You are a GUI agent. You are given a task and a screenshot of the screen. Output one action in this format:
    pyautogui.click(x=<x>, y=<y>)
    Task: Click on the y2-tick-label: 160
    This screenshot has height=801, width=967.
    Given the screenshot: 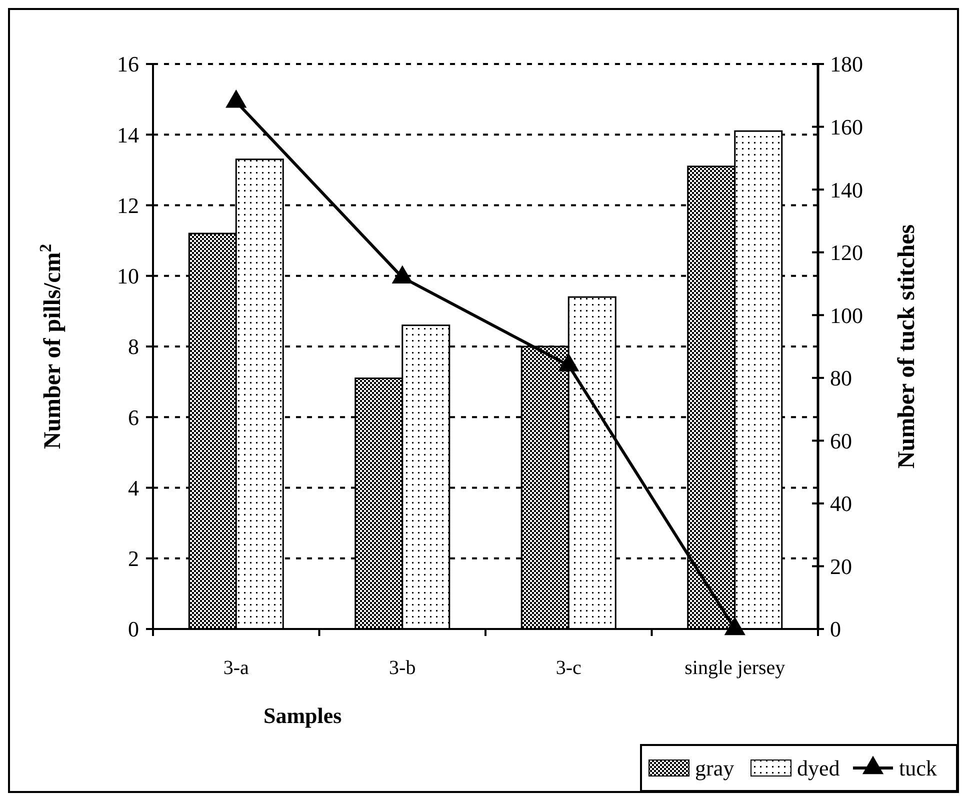 What is the action you would take?
    pyautogui.click(x=846, y=127)
    